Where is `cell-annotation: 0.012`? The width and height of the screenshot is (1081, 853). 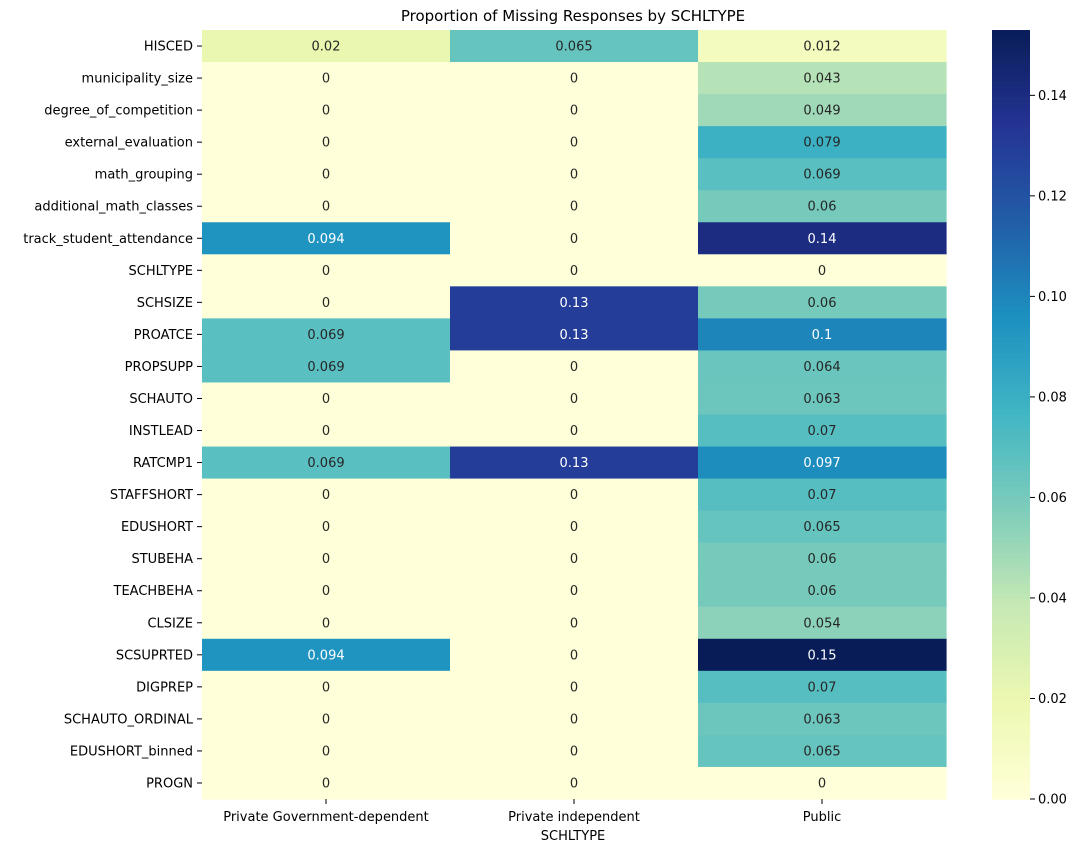
cell-annotation: 0.012 is located at coordinates (821, 47).